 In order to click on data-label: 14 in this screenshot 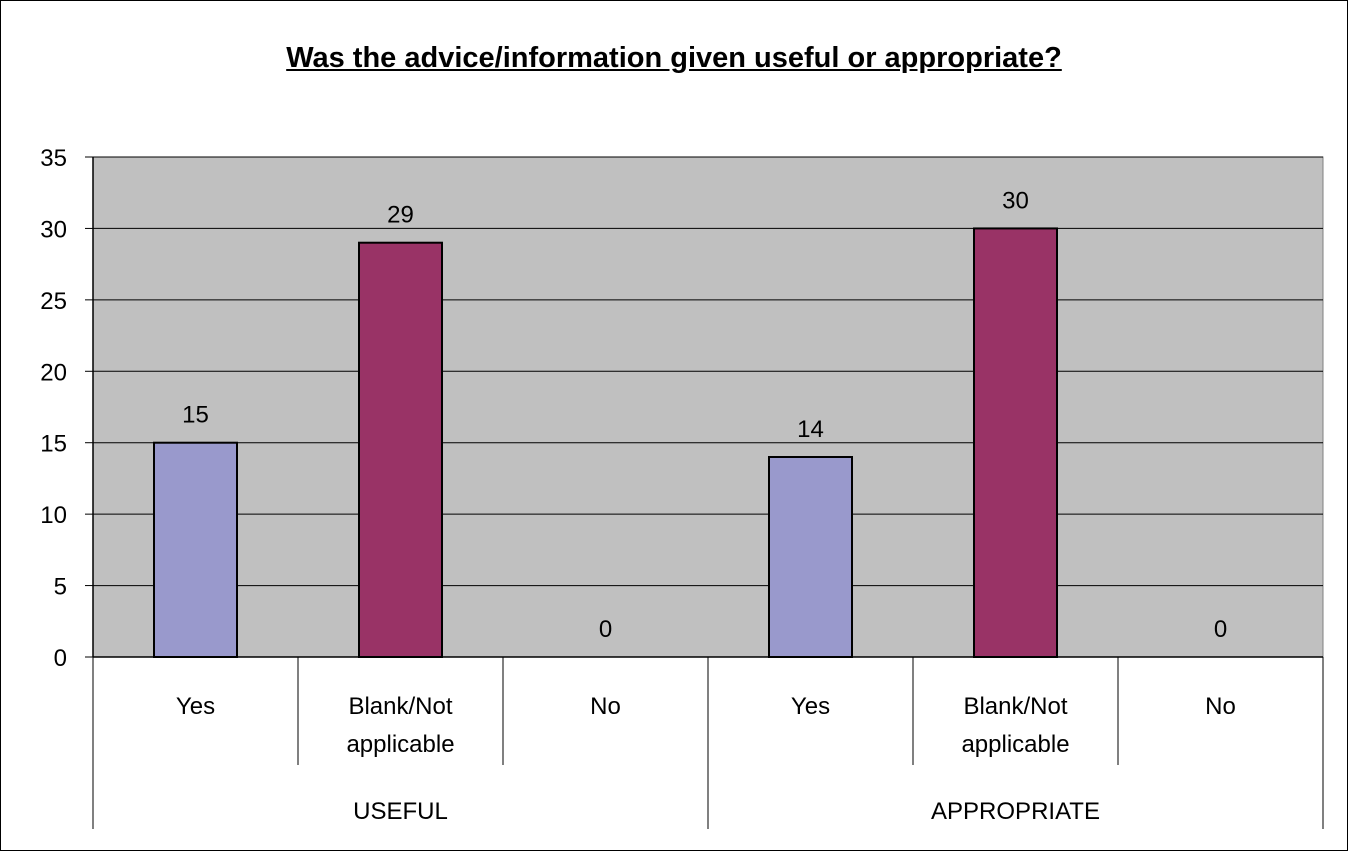, I will do `click(810, 429)`.